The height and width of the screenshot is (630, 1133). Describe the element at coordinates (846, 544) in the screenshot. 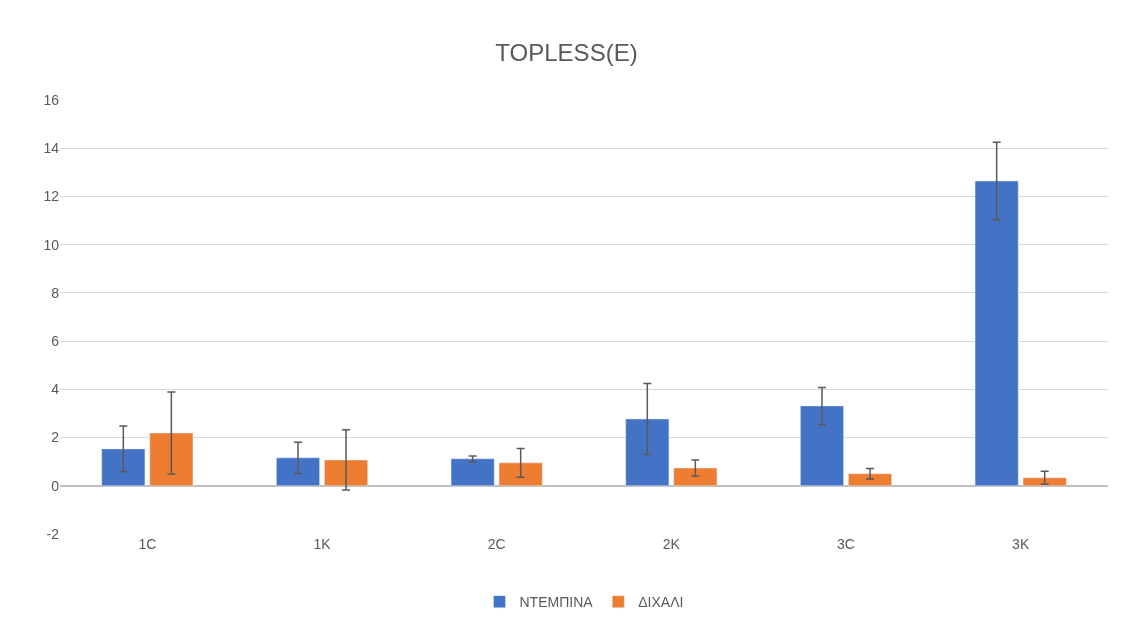

I see `x-tick-label: 3C` at that location.